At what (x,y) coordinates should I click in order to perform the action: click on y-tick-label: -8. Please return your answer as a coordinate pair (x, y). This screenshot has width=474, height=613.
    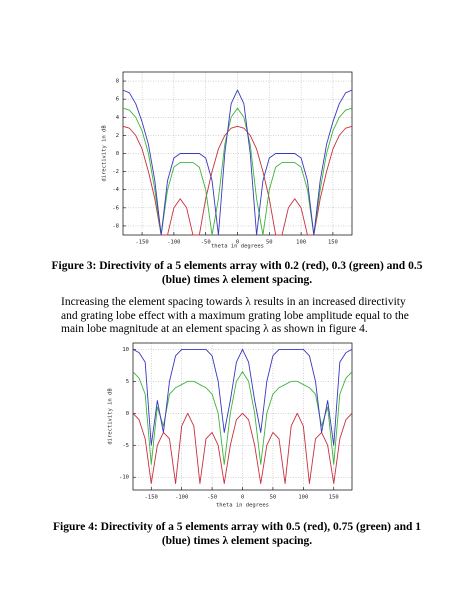
    Looking at the image, I should click on (115, 226).